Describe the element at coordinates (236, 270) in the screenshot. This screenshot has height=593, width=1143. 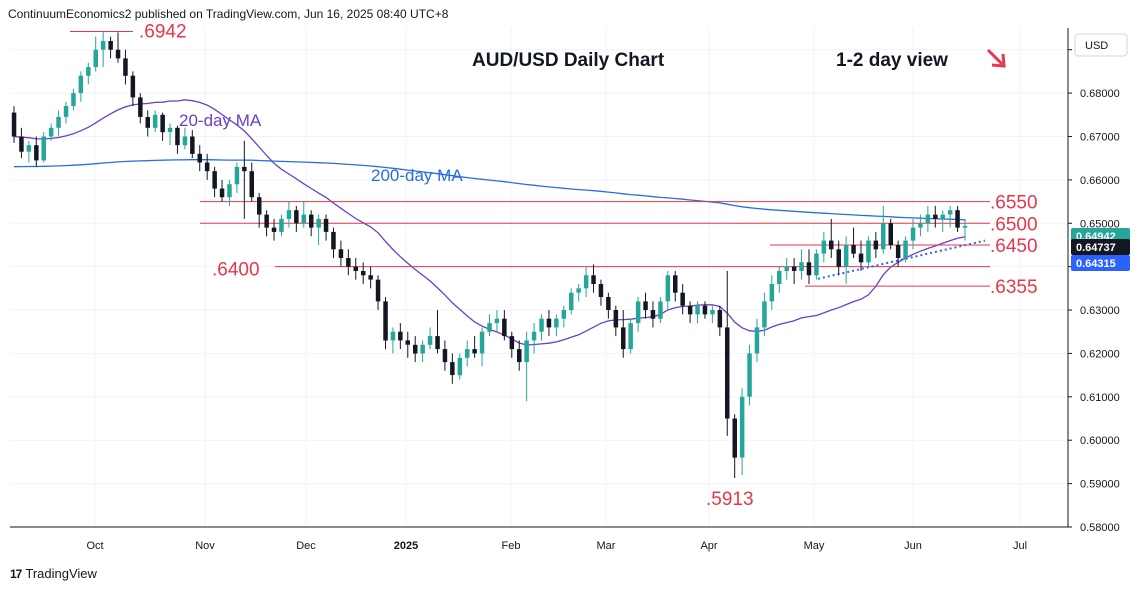
I see `level-label: .6400` at that location.